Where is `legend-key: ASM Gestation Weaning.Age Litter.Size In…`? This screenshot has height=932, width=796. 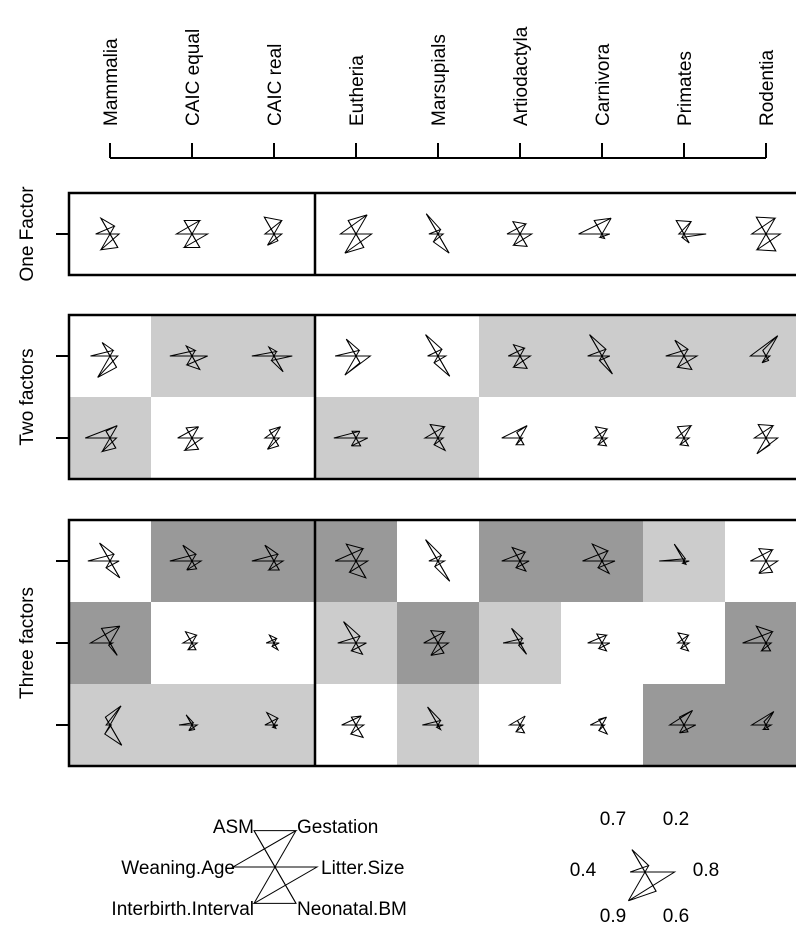 legend-key: ASM Gestation Weaning.Age Litter.Size In… is located at coordinates (258, 868).